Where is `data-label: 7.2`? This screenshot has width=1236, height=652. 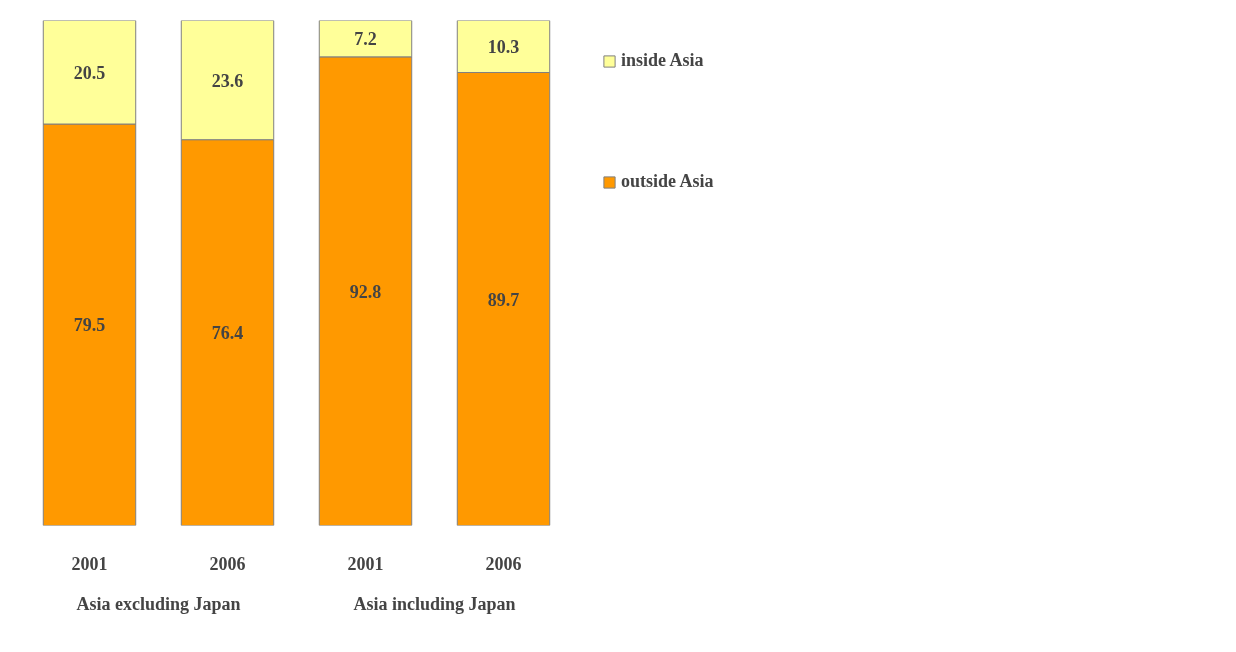 data-label: 7.2 is located at coordinates (365, 39).